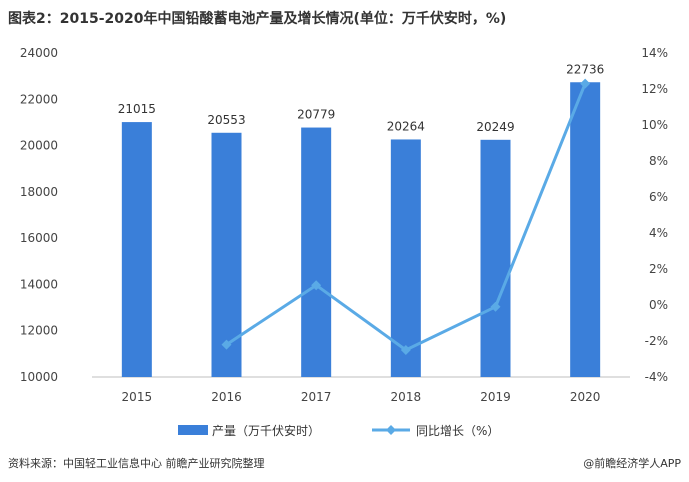 The image size is (689, 482). What do you see at coordinates (193, 430) in the screenshot?
I see `legend-bar-swatch` at bounding box center [193, 430].